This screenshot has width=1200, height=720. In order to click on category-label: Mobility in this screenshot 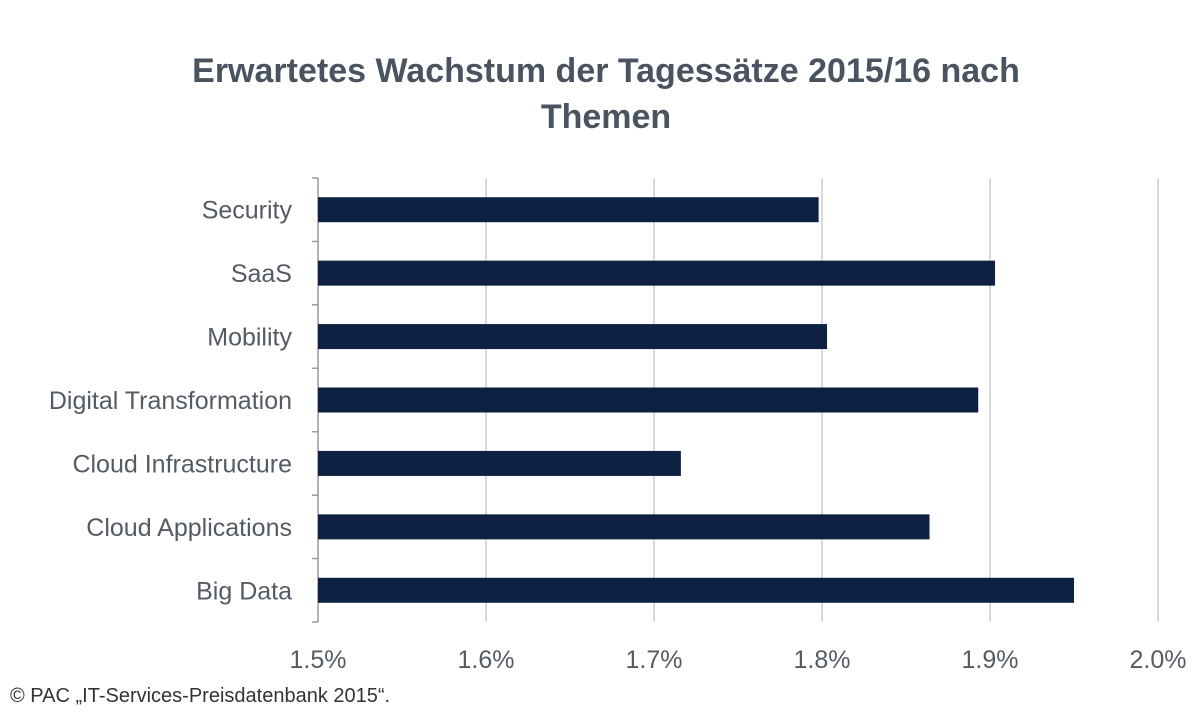, I will do `click(249, 338)`.